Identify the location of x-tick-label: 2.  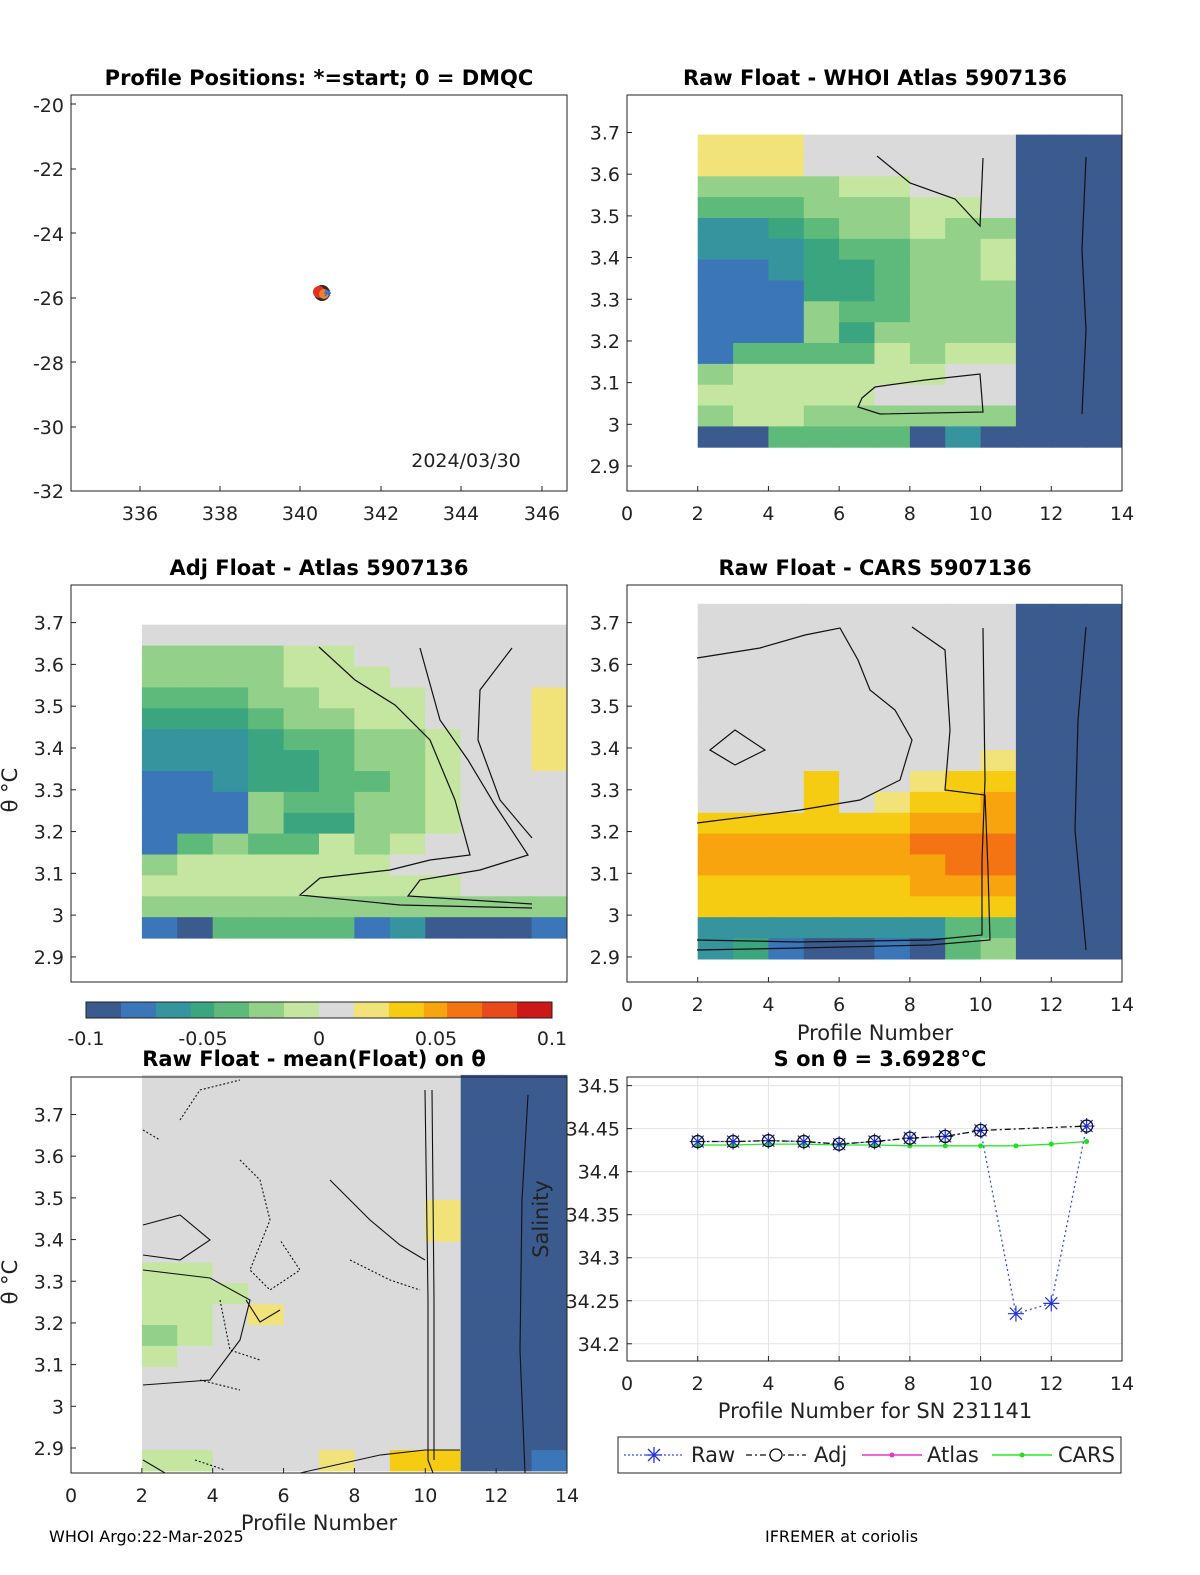
(698, 1005).